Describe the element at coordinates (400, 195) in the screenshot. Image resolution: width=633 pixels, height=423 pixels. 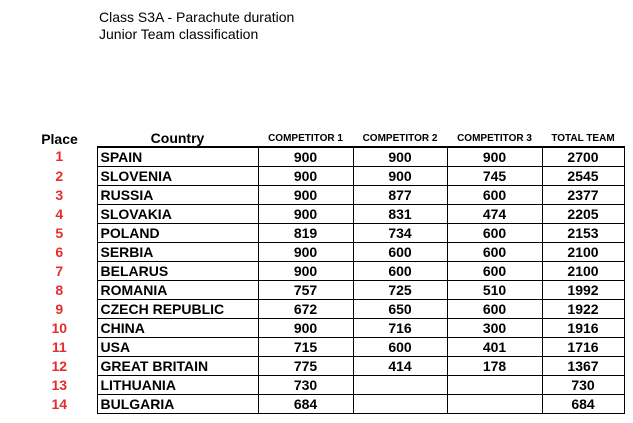
I see `competitor-2-cell: 877` at that location.